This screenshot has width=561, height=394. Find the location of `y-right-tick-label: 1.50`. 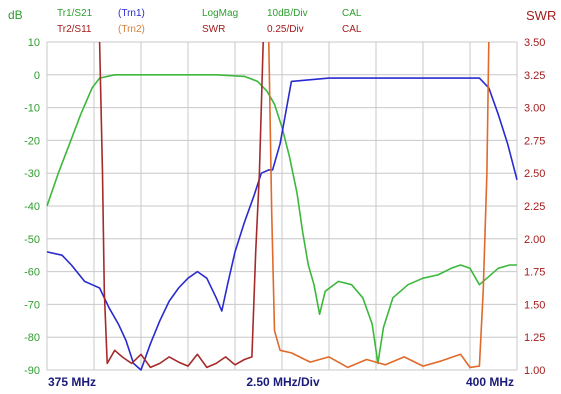

y-right-tick-label: 1.50 is located at coordinates (534, 305).